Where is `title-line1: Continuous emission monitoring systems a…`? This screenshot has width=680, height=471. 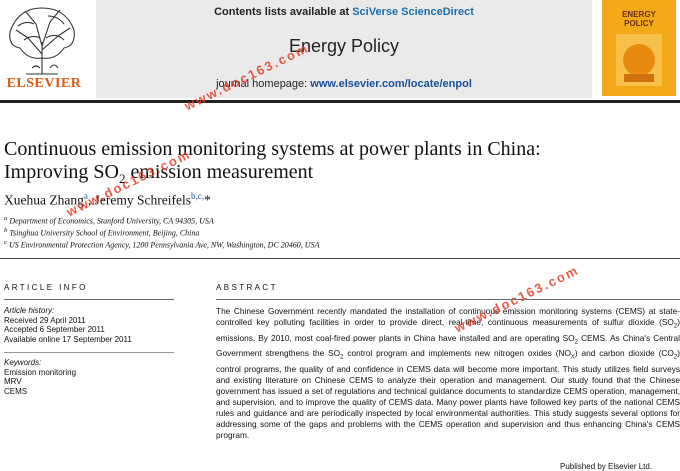 title-line1: Continuous emission monitoring systems a… is located at coordinates (272, 149).